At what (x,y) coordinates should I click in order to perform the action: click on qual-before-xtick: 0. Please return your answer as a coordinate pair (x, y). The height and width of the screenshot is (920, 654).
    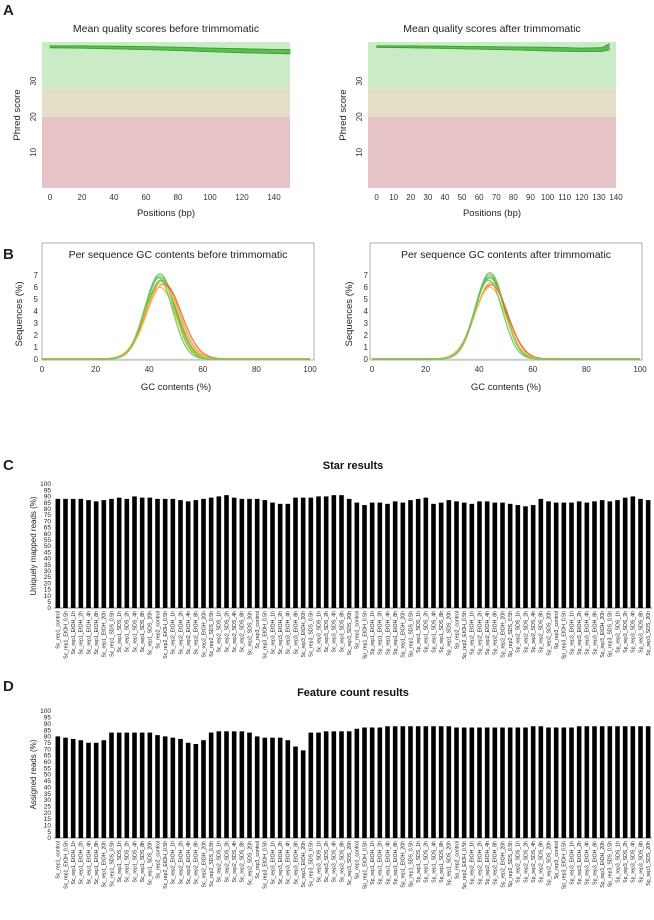
    Looking at the image, I should click on (50, 197).